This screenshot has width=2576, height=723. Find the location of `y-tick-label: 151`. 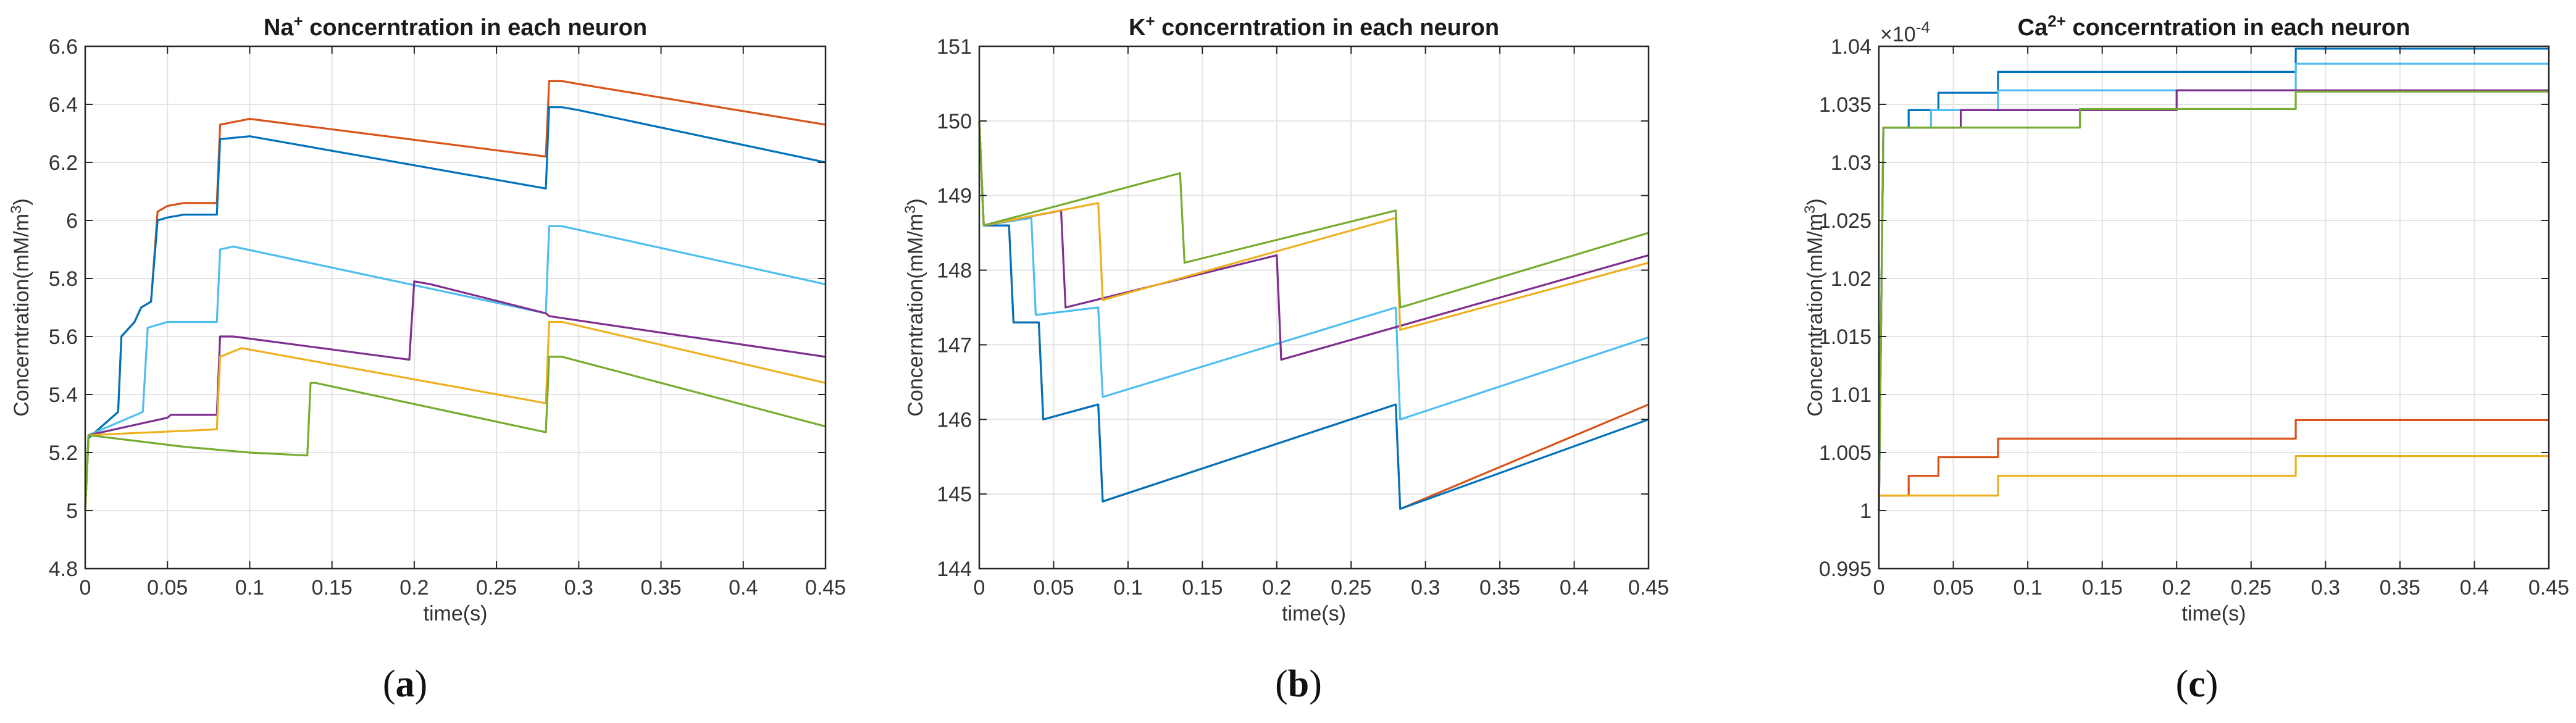

y-tick-label: 151 is located at coordinates (954, 47).